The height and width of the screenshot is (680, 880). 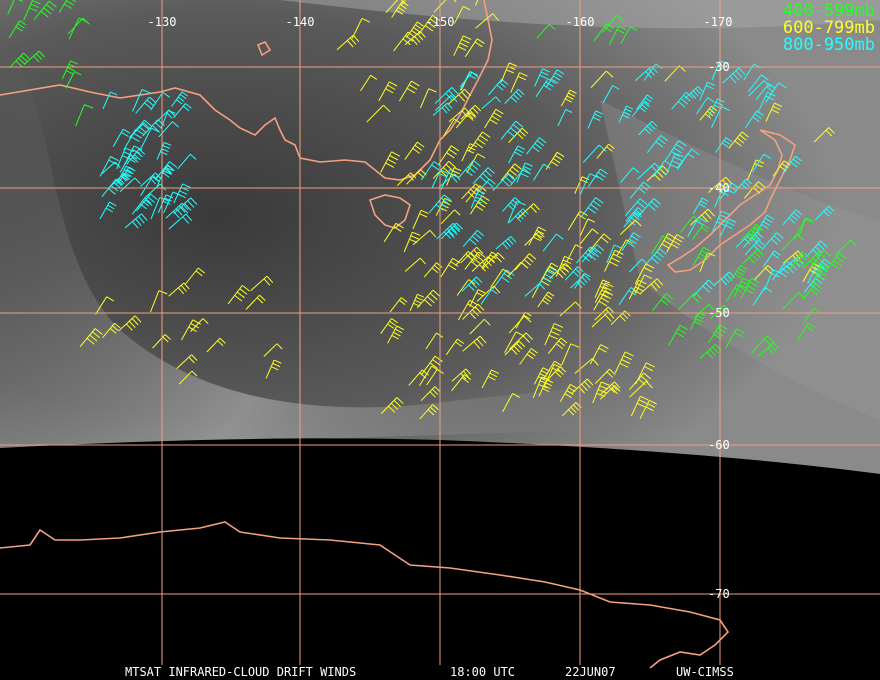 I want to click on longitude-label: -150, so click(x=440, y=22).